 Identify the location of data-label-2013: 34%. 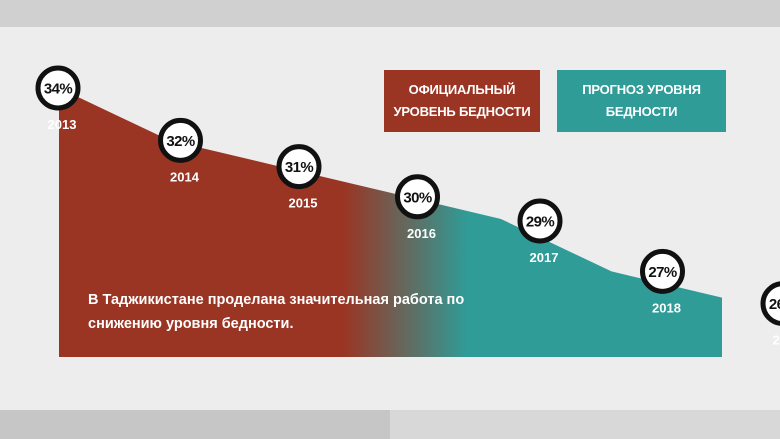
(58, 89).